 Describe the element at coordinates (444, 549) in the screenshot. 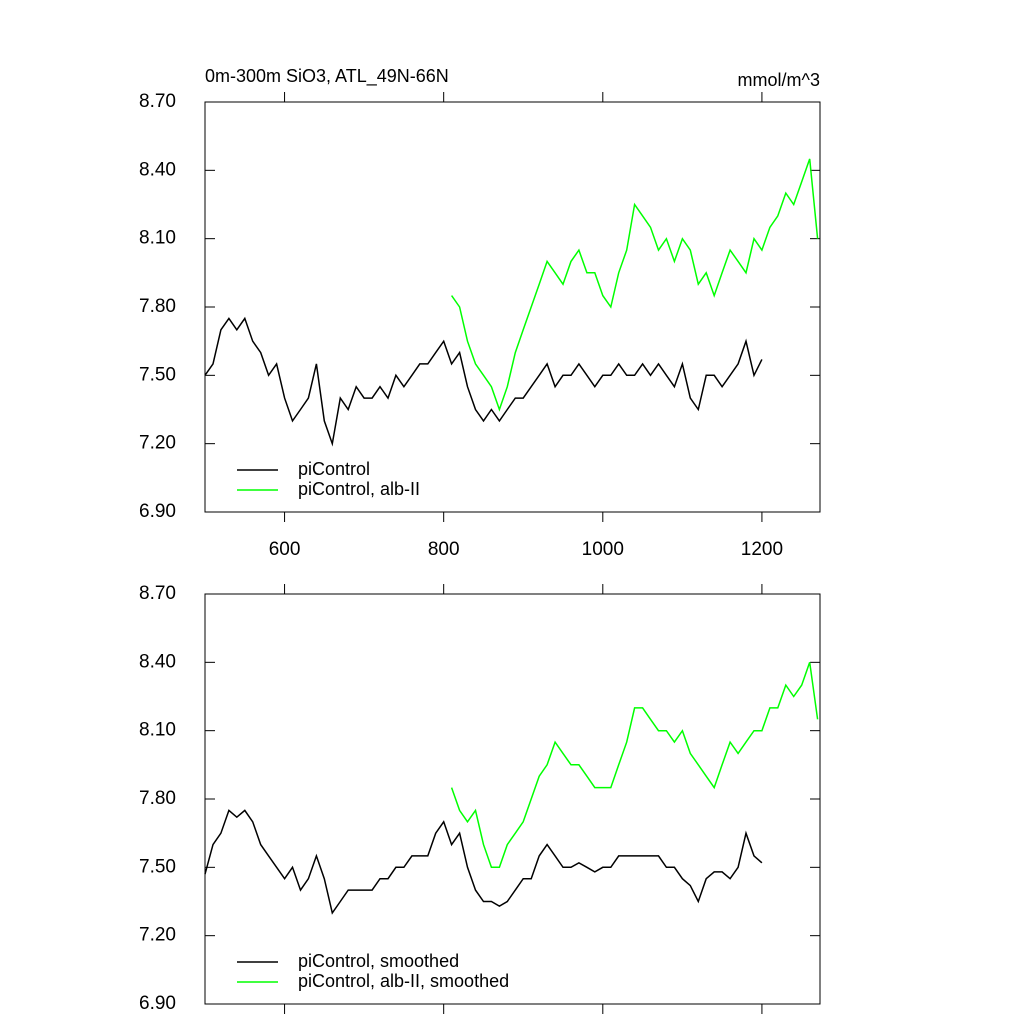

I see `x-tick-label: 800` at that location.